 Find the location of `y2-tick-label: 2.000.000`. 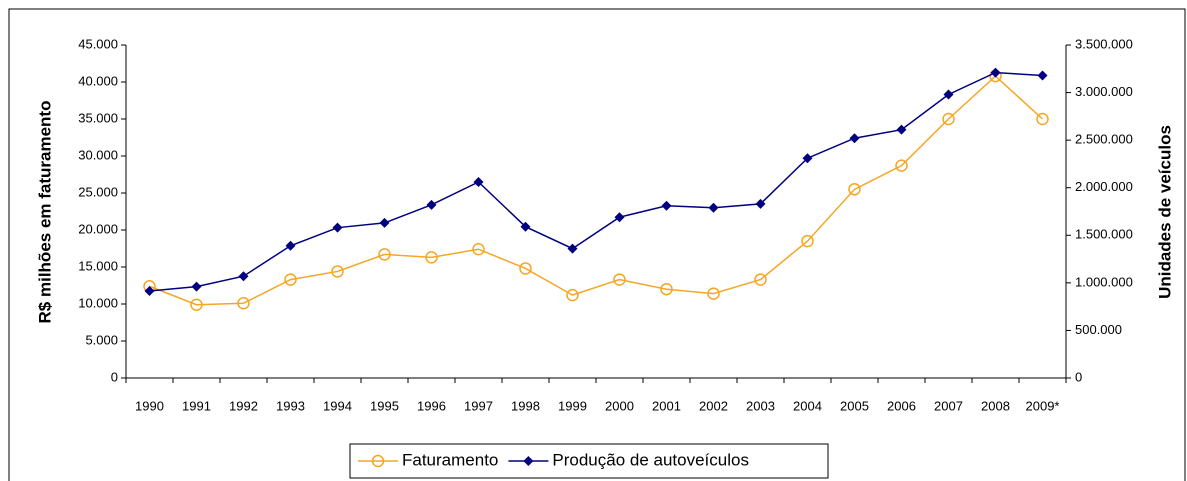

y2-tick-label: 2.000.000 is located at coordinates (1104, 186).